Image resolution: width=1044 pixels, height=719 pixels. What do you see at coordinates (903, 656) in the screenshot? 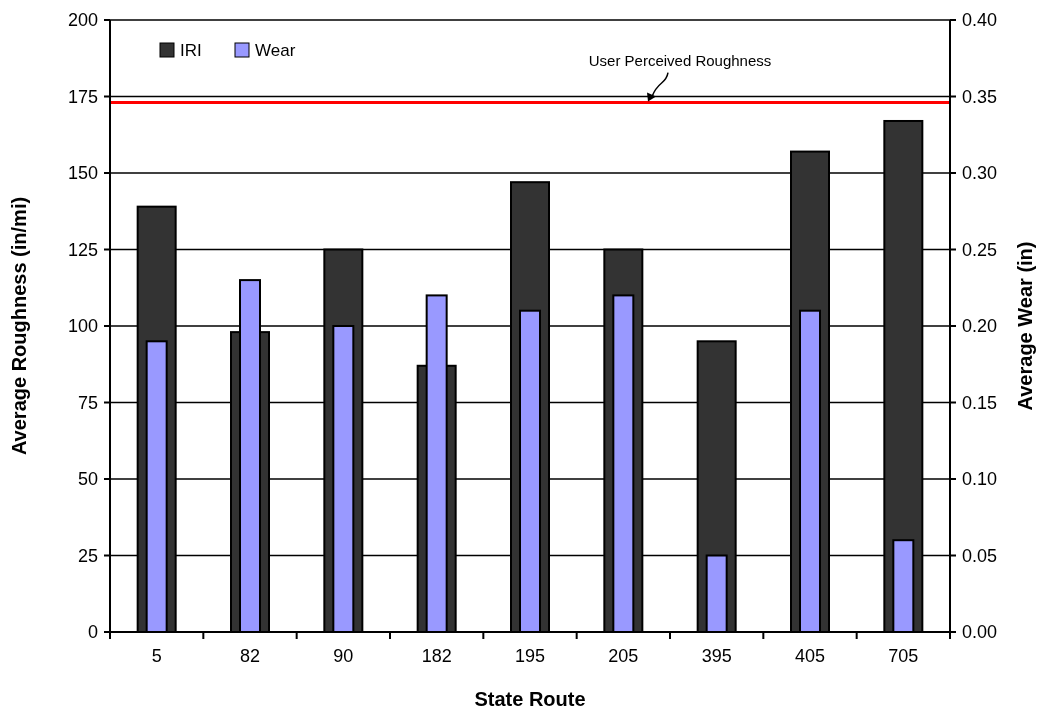
I see `x-tick-label: 705` at bounding box center [903, 656].